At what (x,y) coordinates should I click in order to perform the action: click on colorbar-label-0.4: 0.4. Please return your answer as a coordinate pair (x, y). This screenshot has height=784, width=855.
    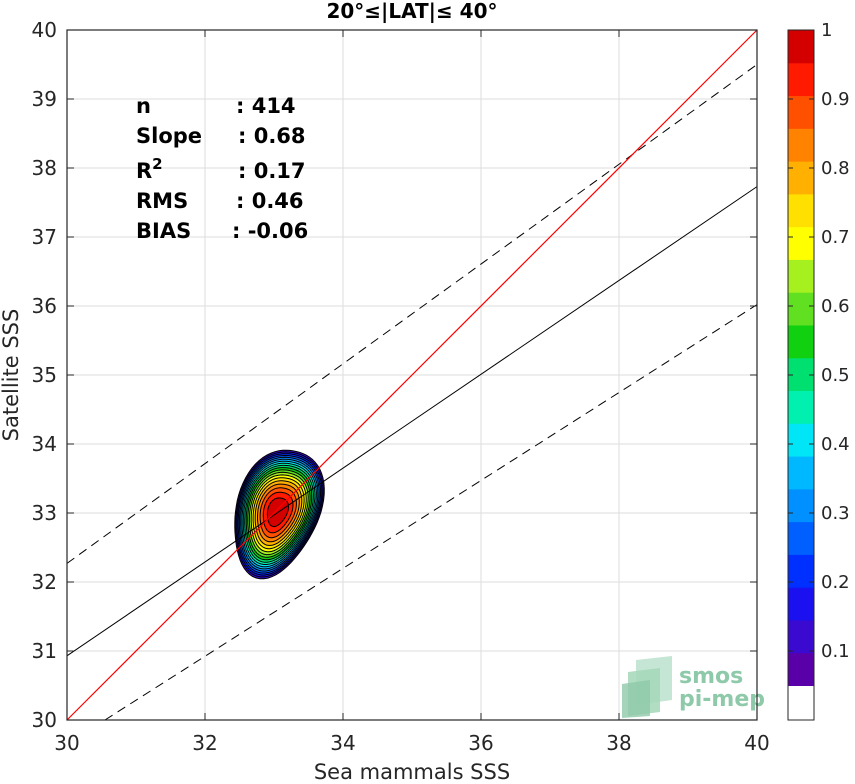
    Looking at the image, I should click on (835, 444).